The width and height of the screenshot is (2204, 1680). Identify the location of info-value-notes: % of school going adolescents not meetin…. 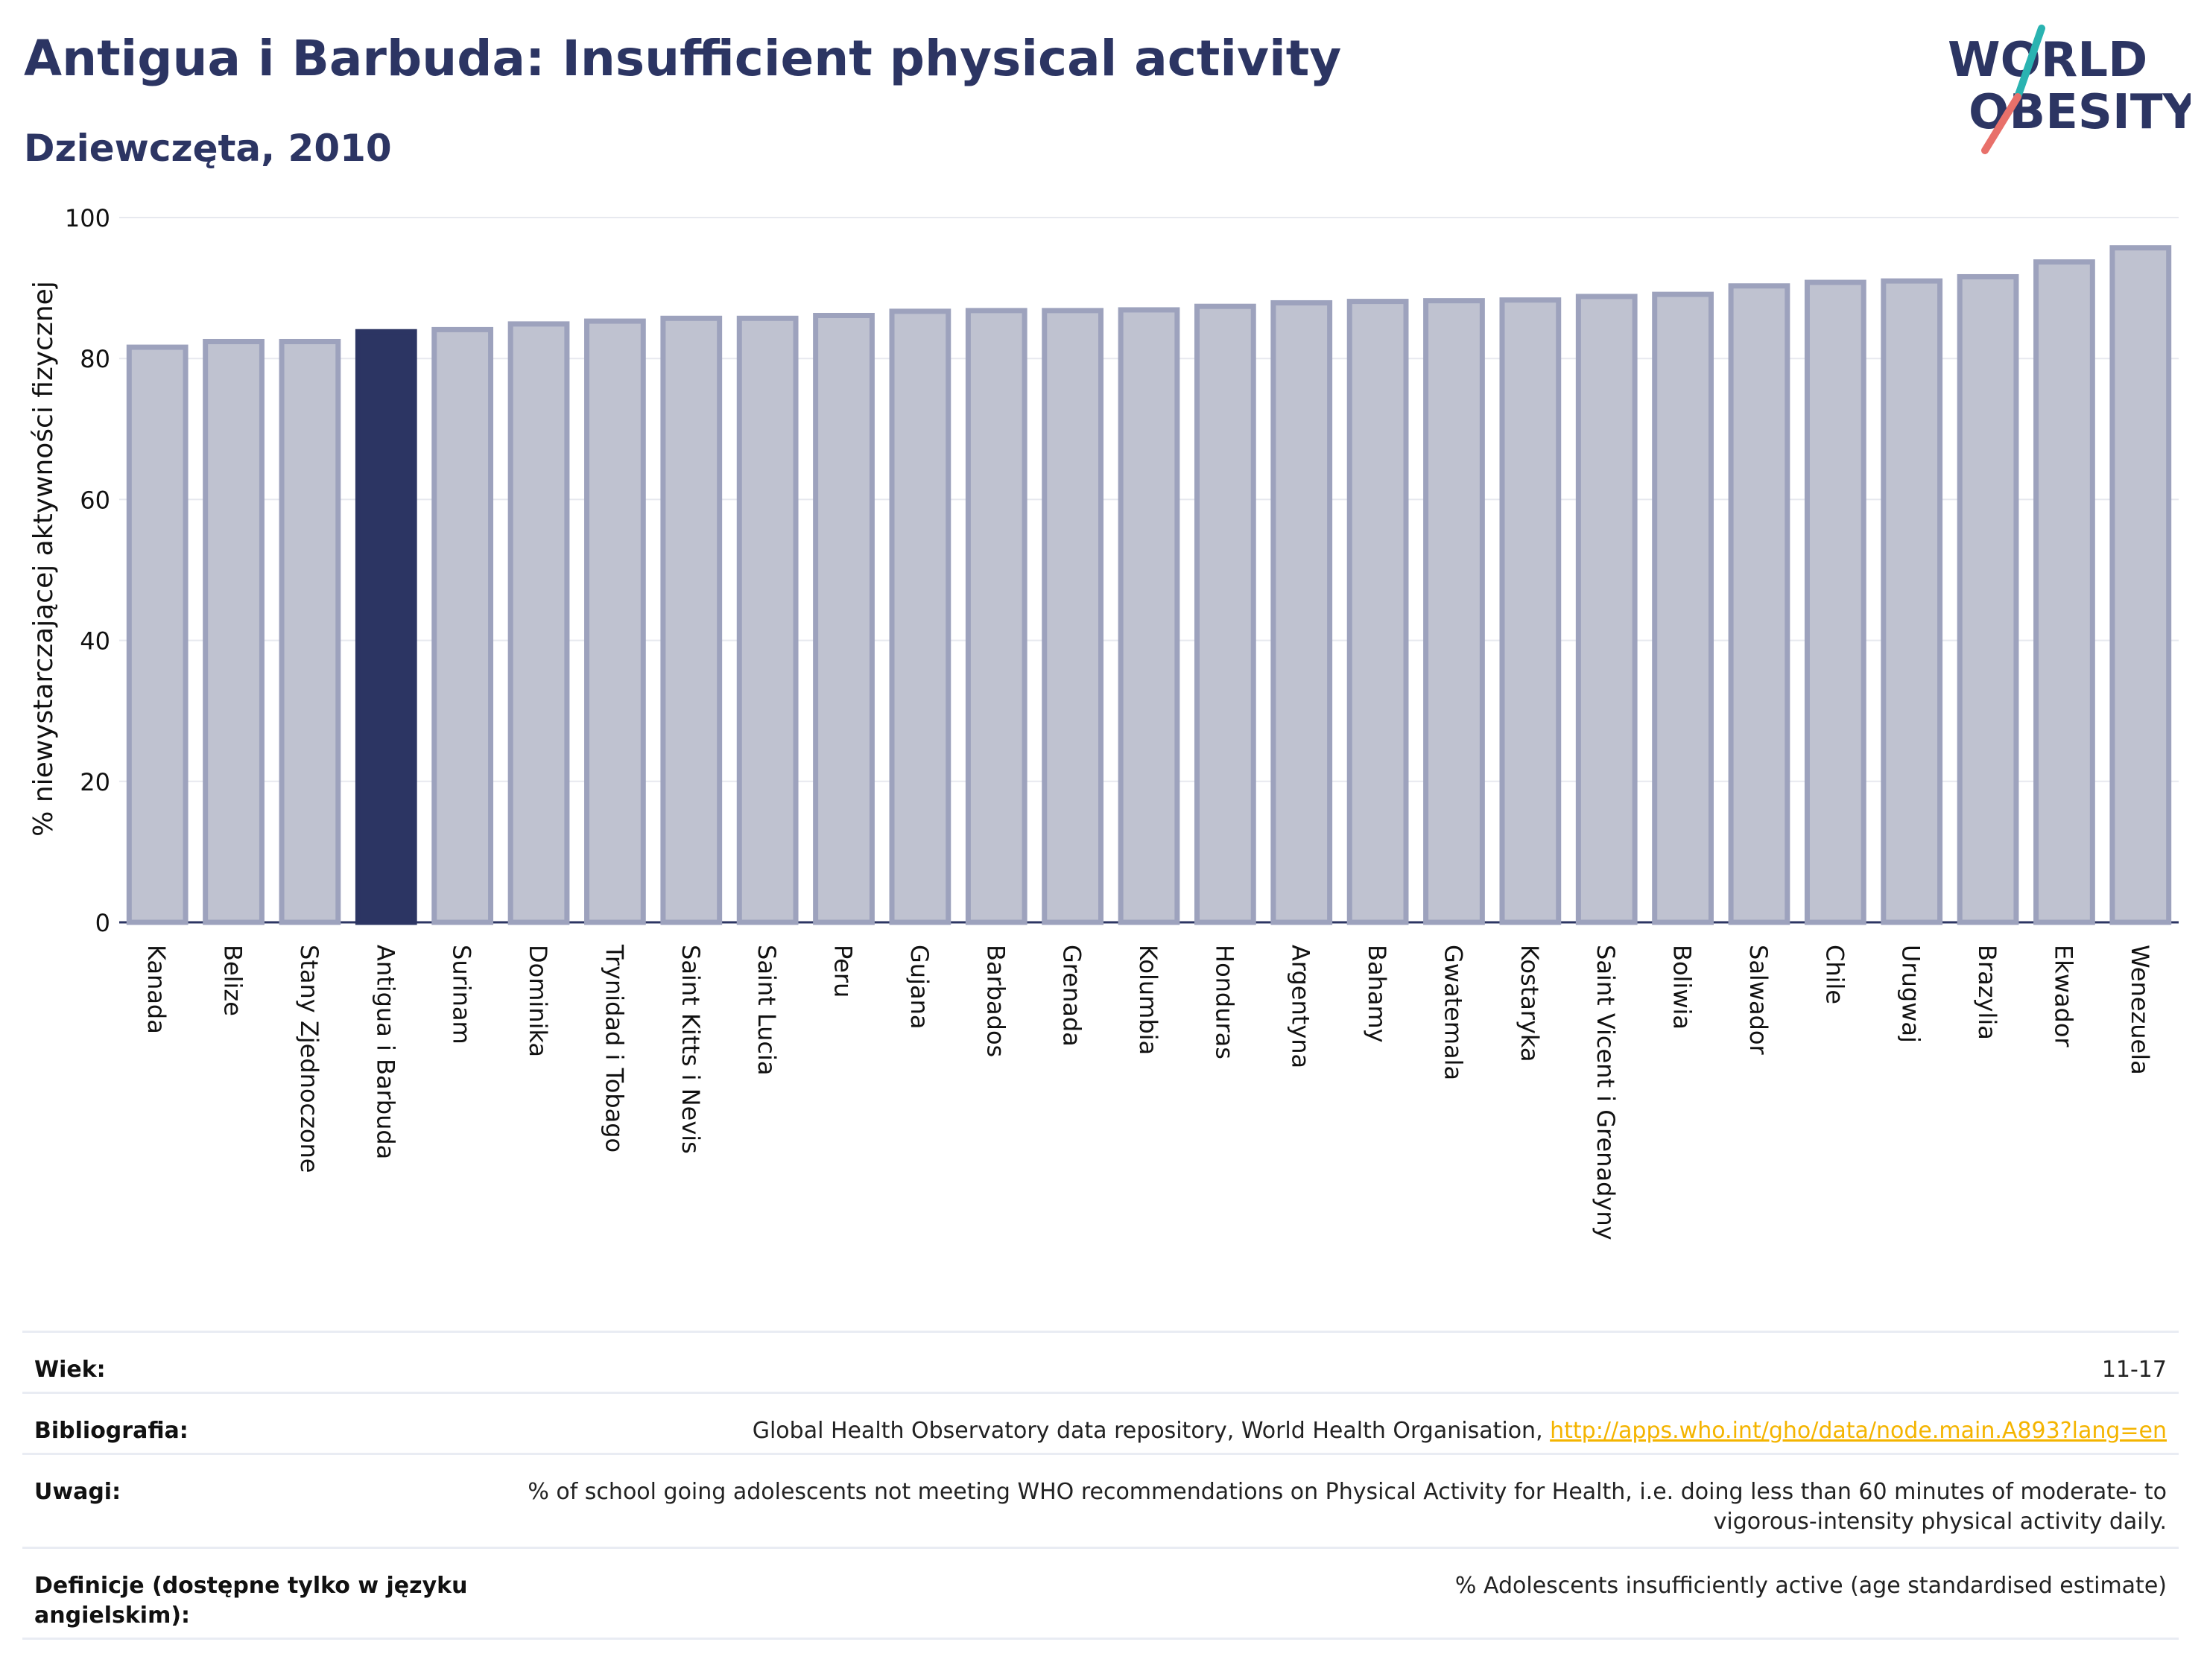
(1347, 1507).